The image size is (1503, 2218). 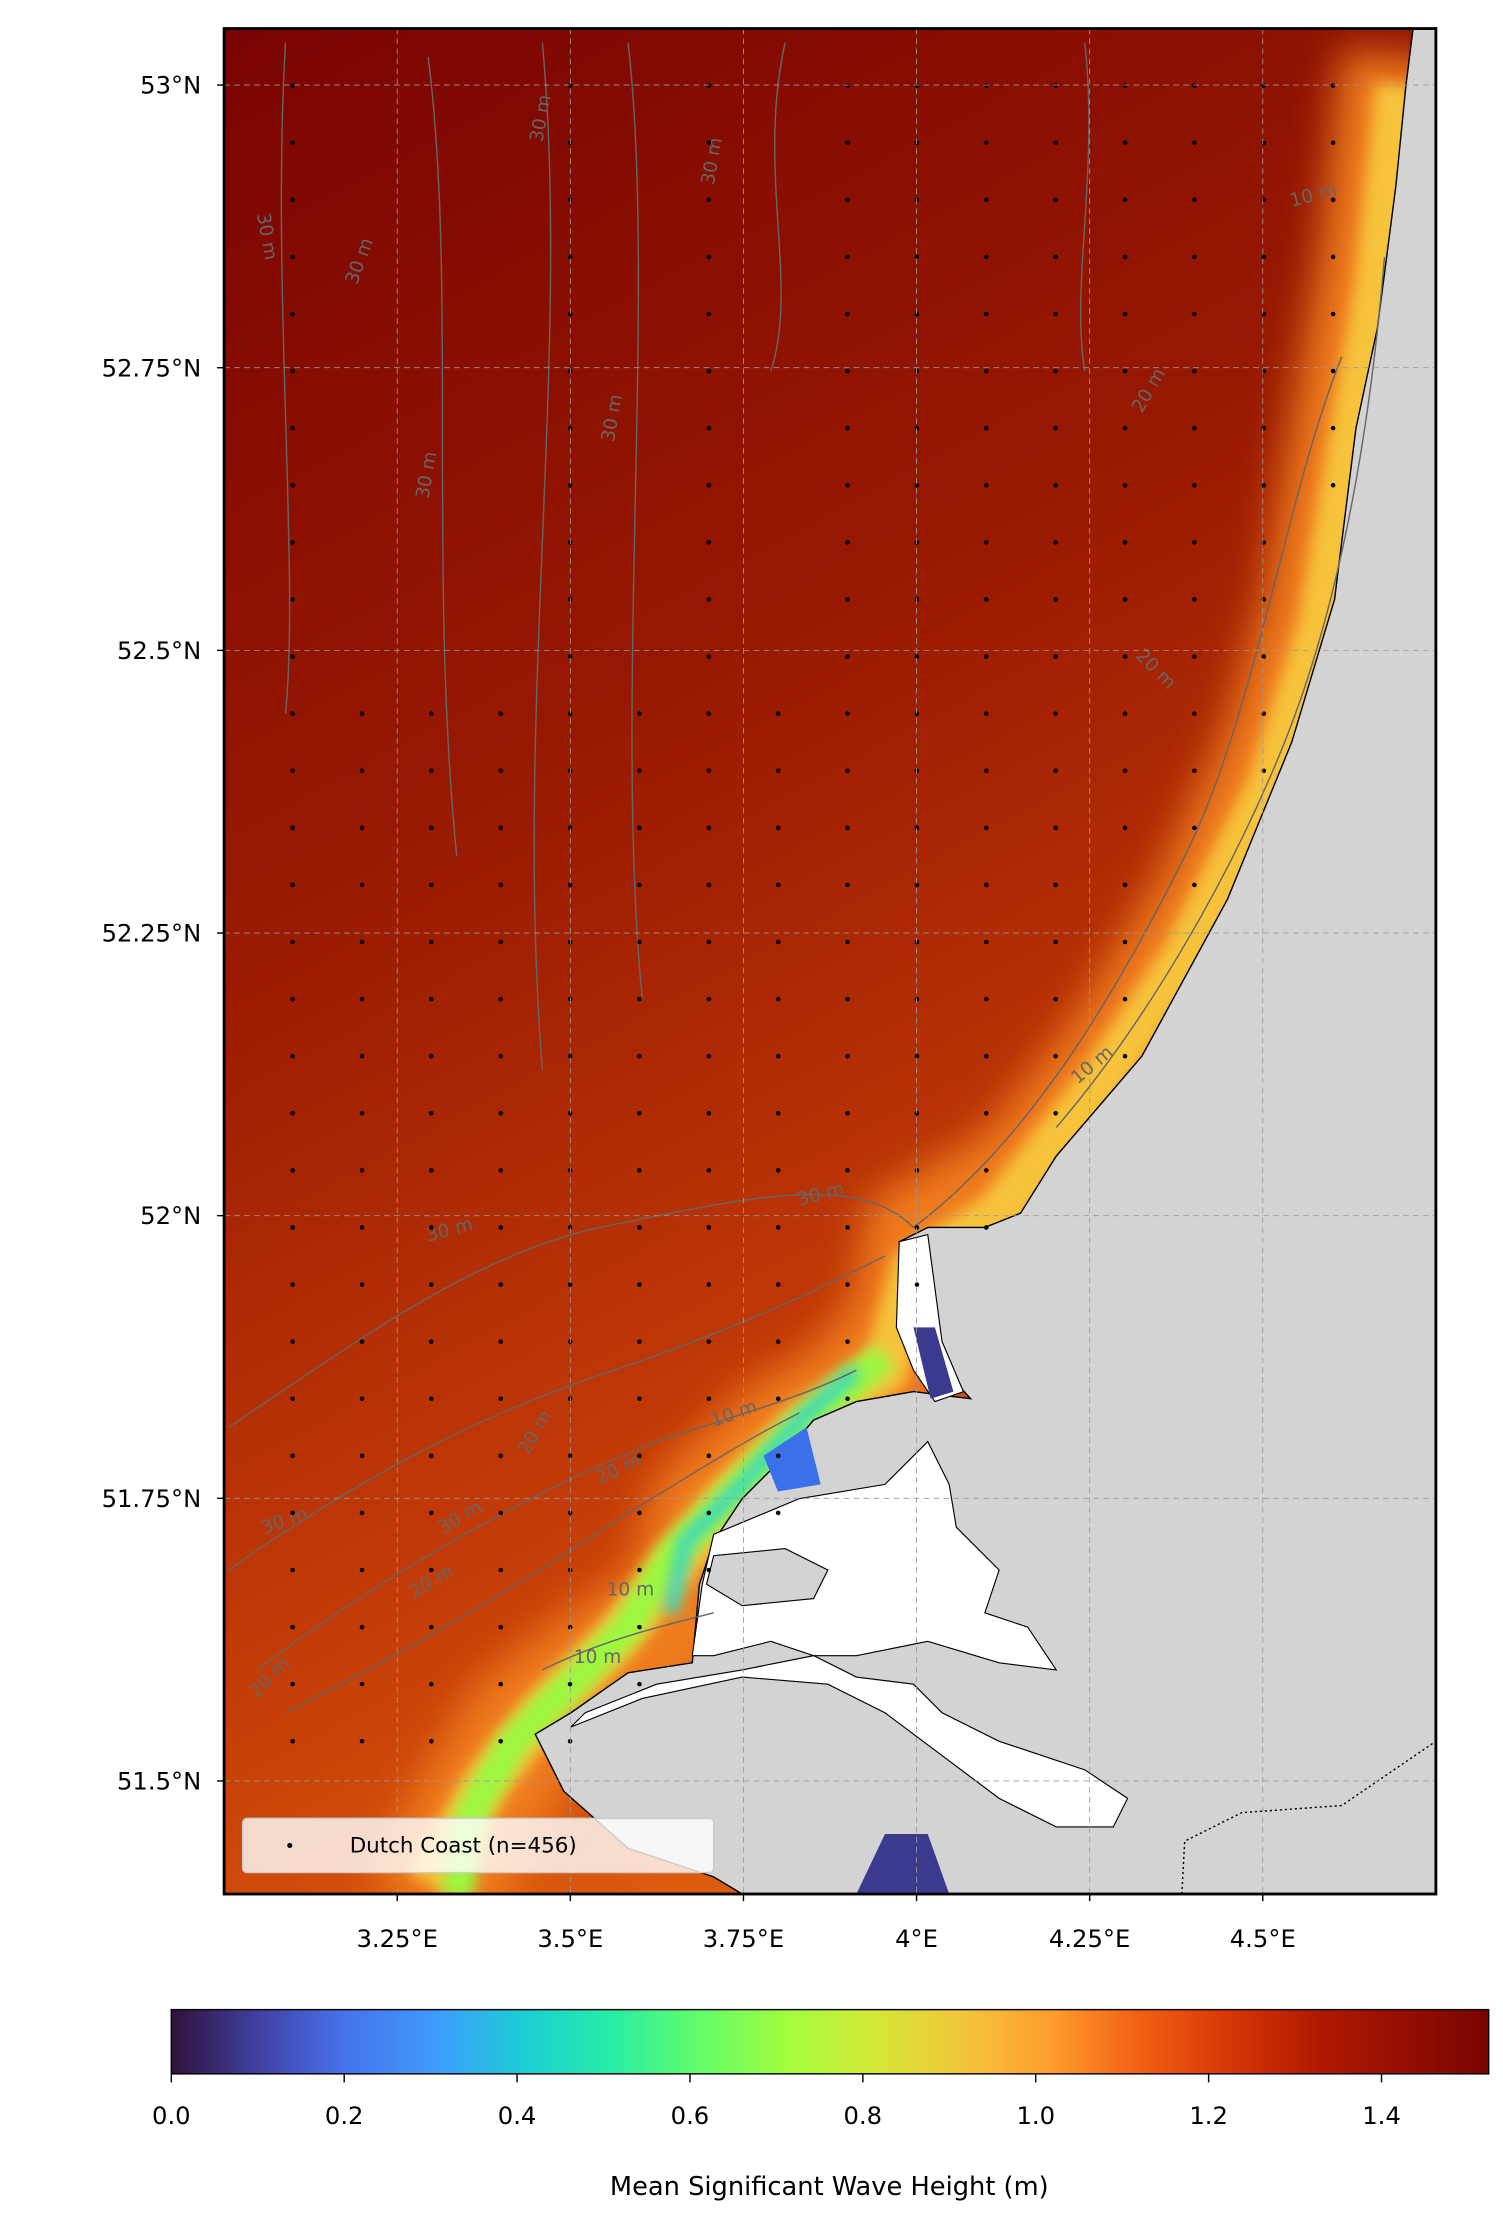 What do you see at coordinates (478, 1845) in the screenshot?
I see `legend-box` at bounding box center [478, 1845].